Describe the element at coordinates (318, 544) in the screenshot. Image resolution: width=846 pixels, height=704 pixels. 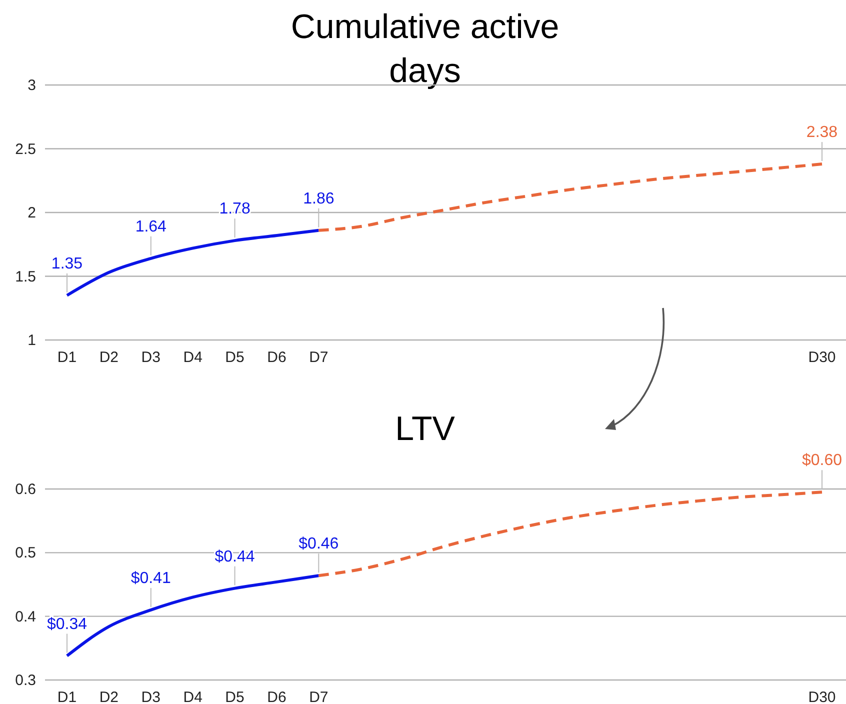
I see `data-label: $0.46` at that location.